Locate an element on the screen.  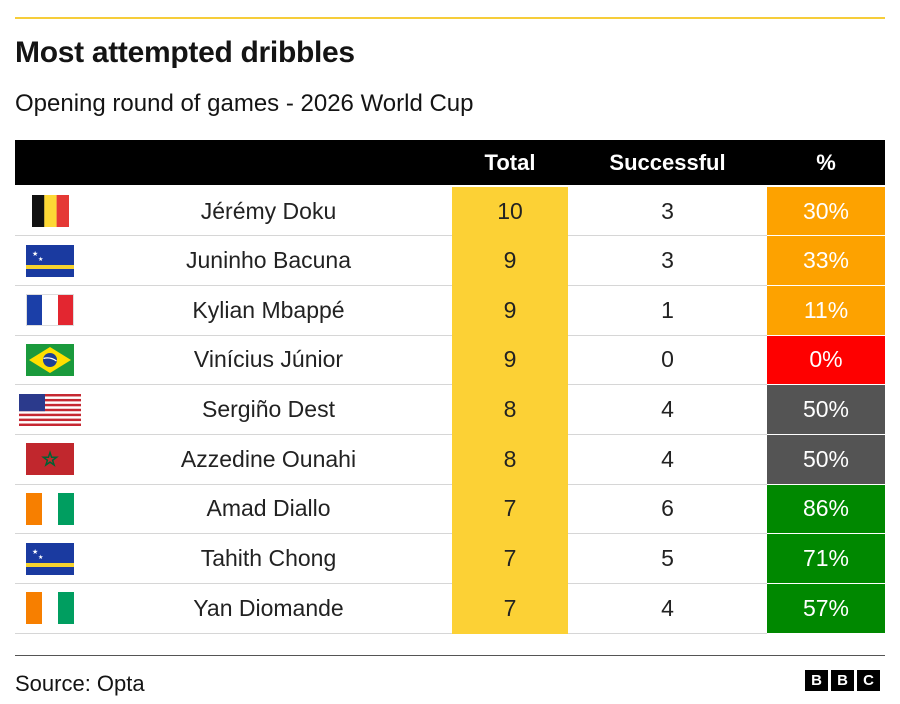
table-row: Vinícius Júnior 9 0 0% is located at coordinates (450, 360).